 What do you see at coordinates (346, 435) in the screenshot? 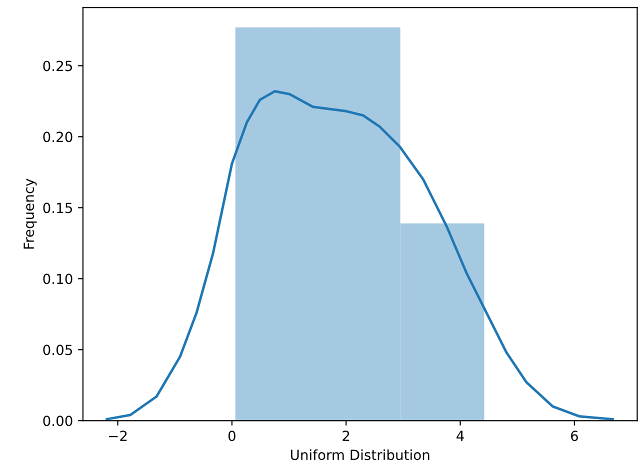
I see `x-tick-label: 2` at bounding box center [346, 435].